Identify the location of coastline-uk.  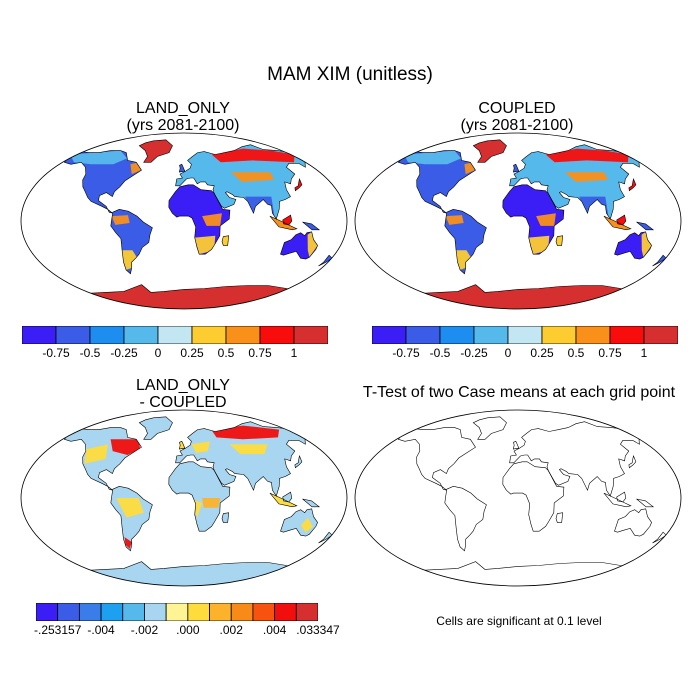
(182, 168).